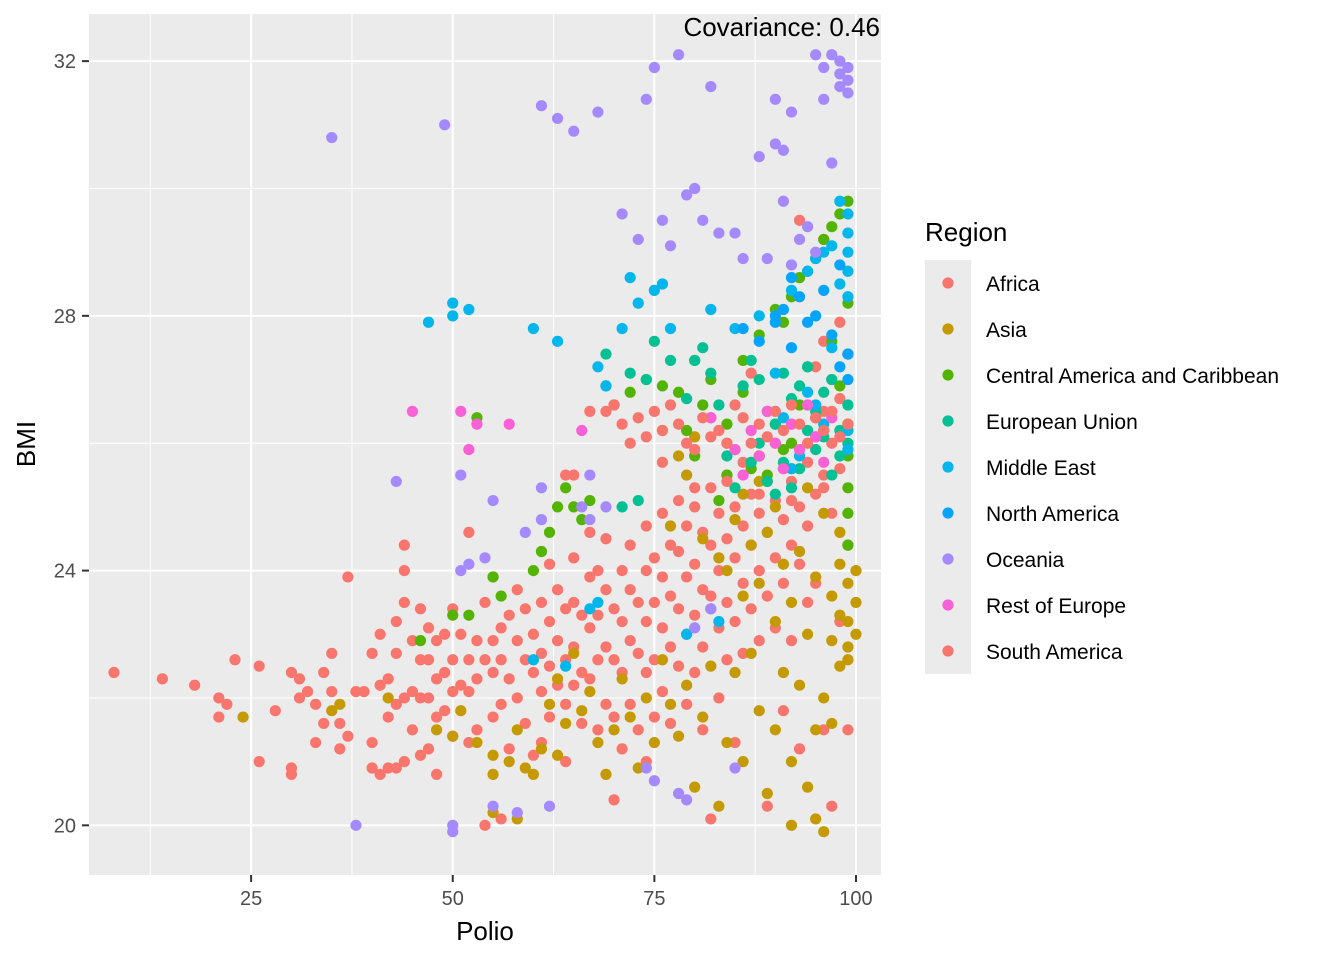 This screenshot has width=1344, height=960. What do you see at coordinates (654, 899) in the screenshot?
I see `x-tick-label: 75` at bounding box center [654, 899].